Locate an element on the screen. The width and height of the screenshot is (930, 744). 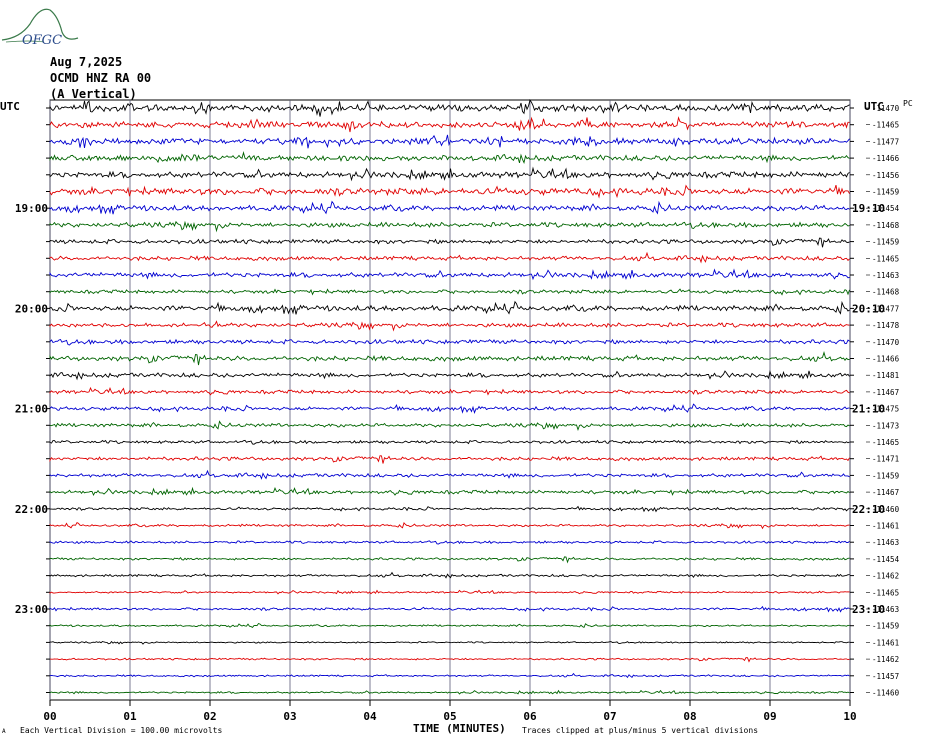
x-axis-ticks: 00 01 02 03 04 05 06 07 08 09 10 is located at coordinates (450, 711).